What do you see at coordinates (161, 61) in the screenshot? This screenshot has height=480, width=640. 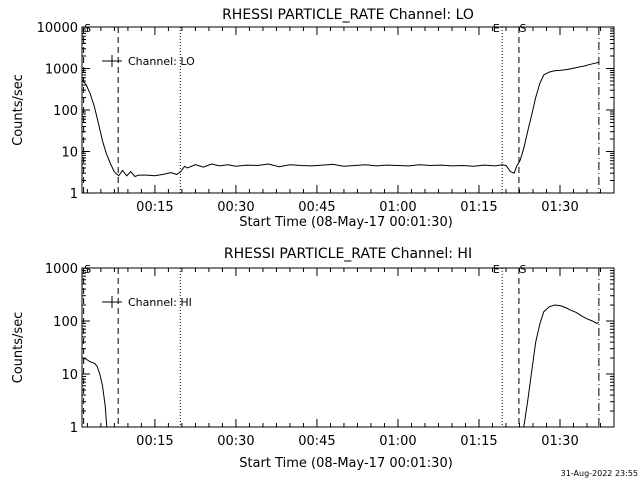 I see `legend-label: Channel: LO` at bounding box center [161, 61].